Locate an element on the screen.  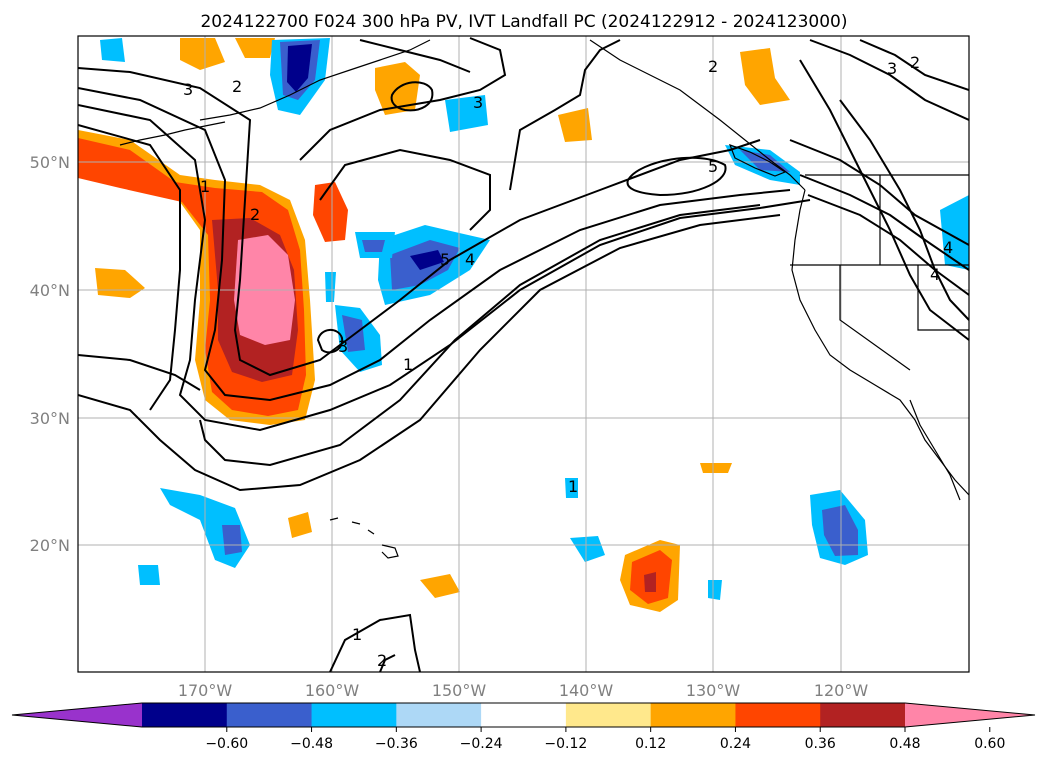
contour-label: 4 is located at coordinates (470, 259).